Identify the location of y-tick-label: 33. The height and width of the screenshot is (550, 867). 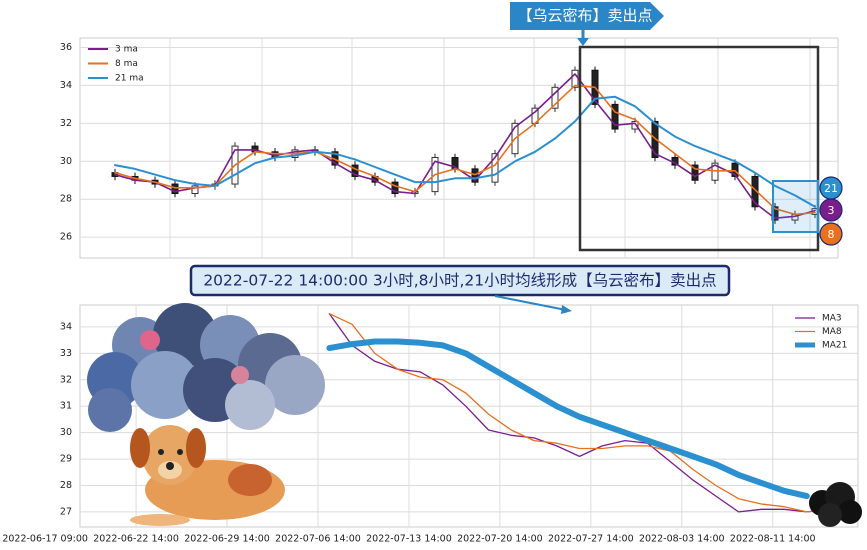
(66, 353).